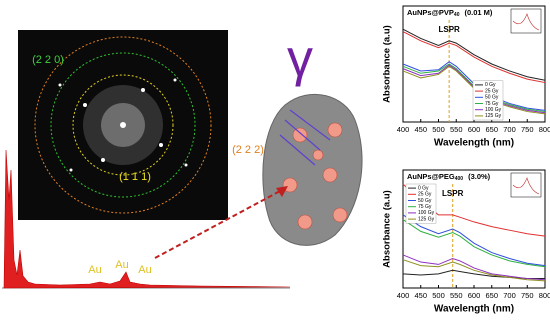  Describe the element at coordinates (218, 224) in the screenshot. I see `arrow` at that location.